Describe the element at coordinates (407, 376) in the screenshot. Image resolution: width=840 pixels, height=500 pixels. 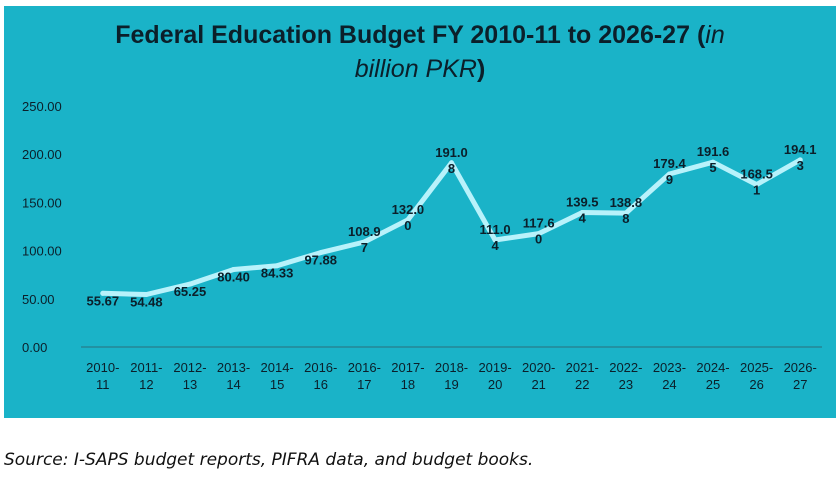
I see `x-tick-label: 2017-18` at that location.